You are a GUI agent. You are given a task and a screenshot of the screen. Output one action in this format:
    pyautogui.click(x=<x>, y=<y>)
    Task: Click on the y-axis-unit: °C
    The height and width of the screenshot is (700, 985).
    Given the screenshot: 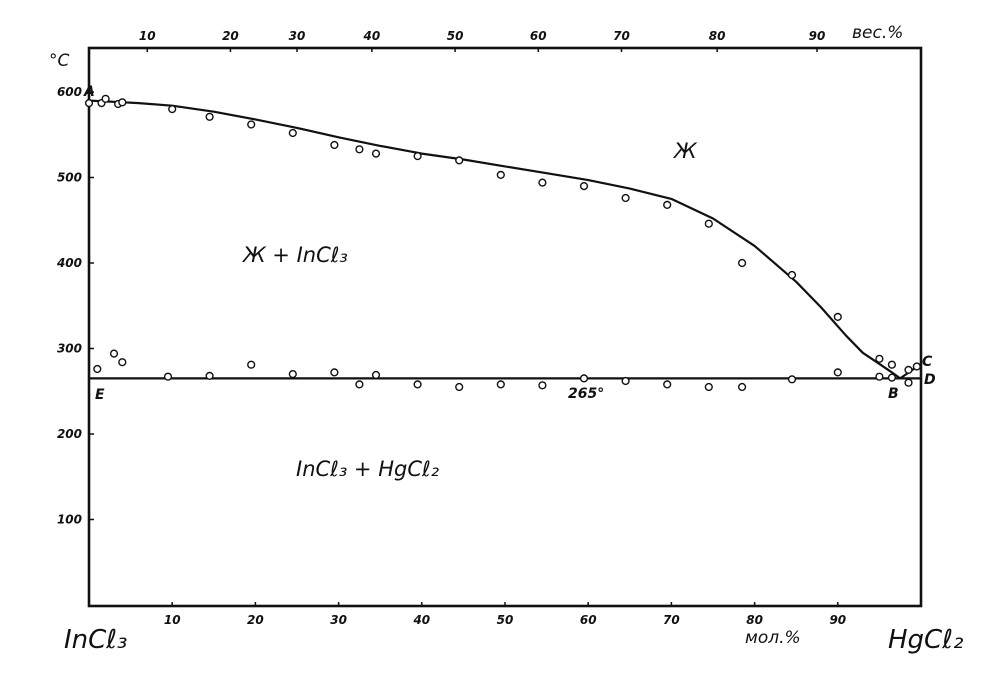 What is the action you would take?
    pyautogui.click(x=59, y=61)
    